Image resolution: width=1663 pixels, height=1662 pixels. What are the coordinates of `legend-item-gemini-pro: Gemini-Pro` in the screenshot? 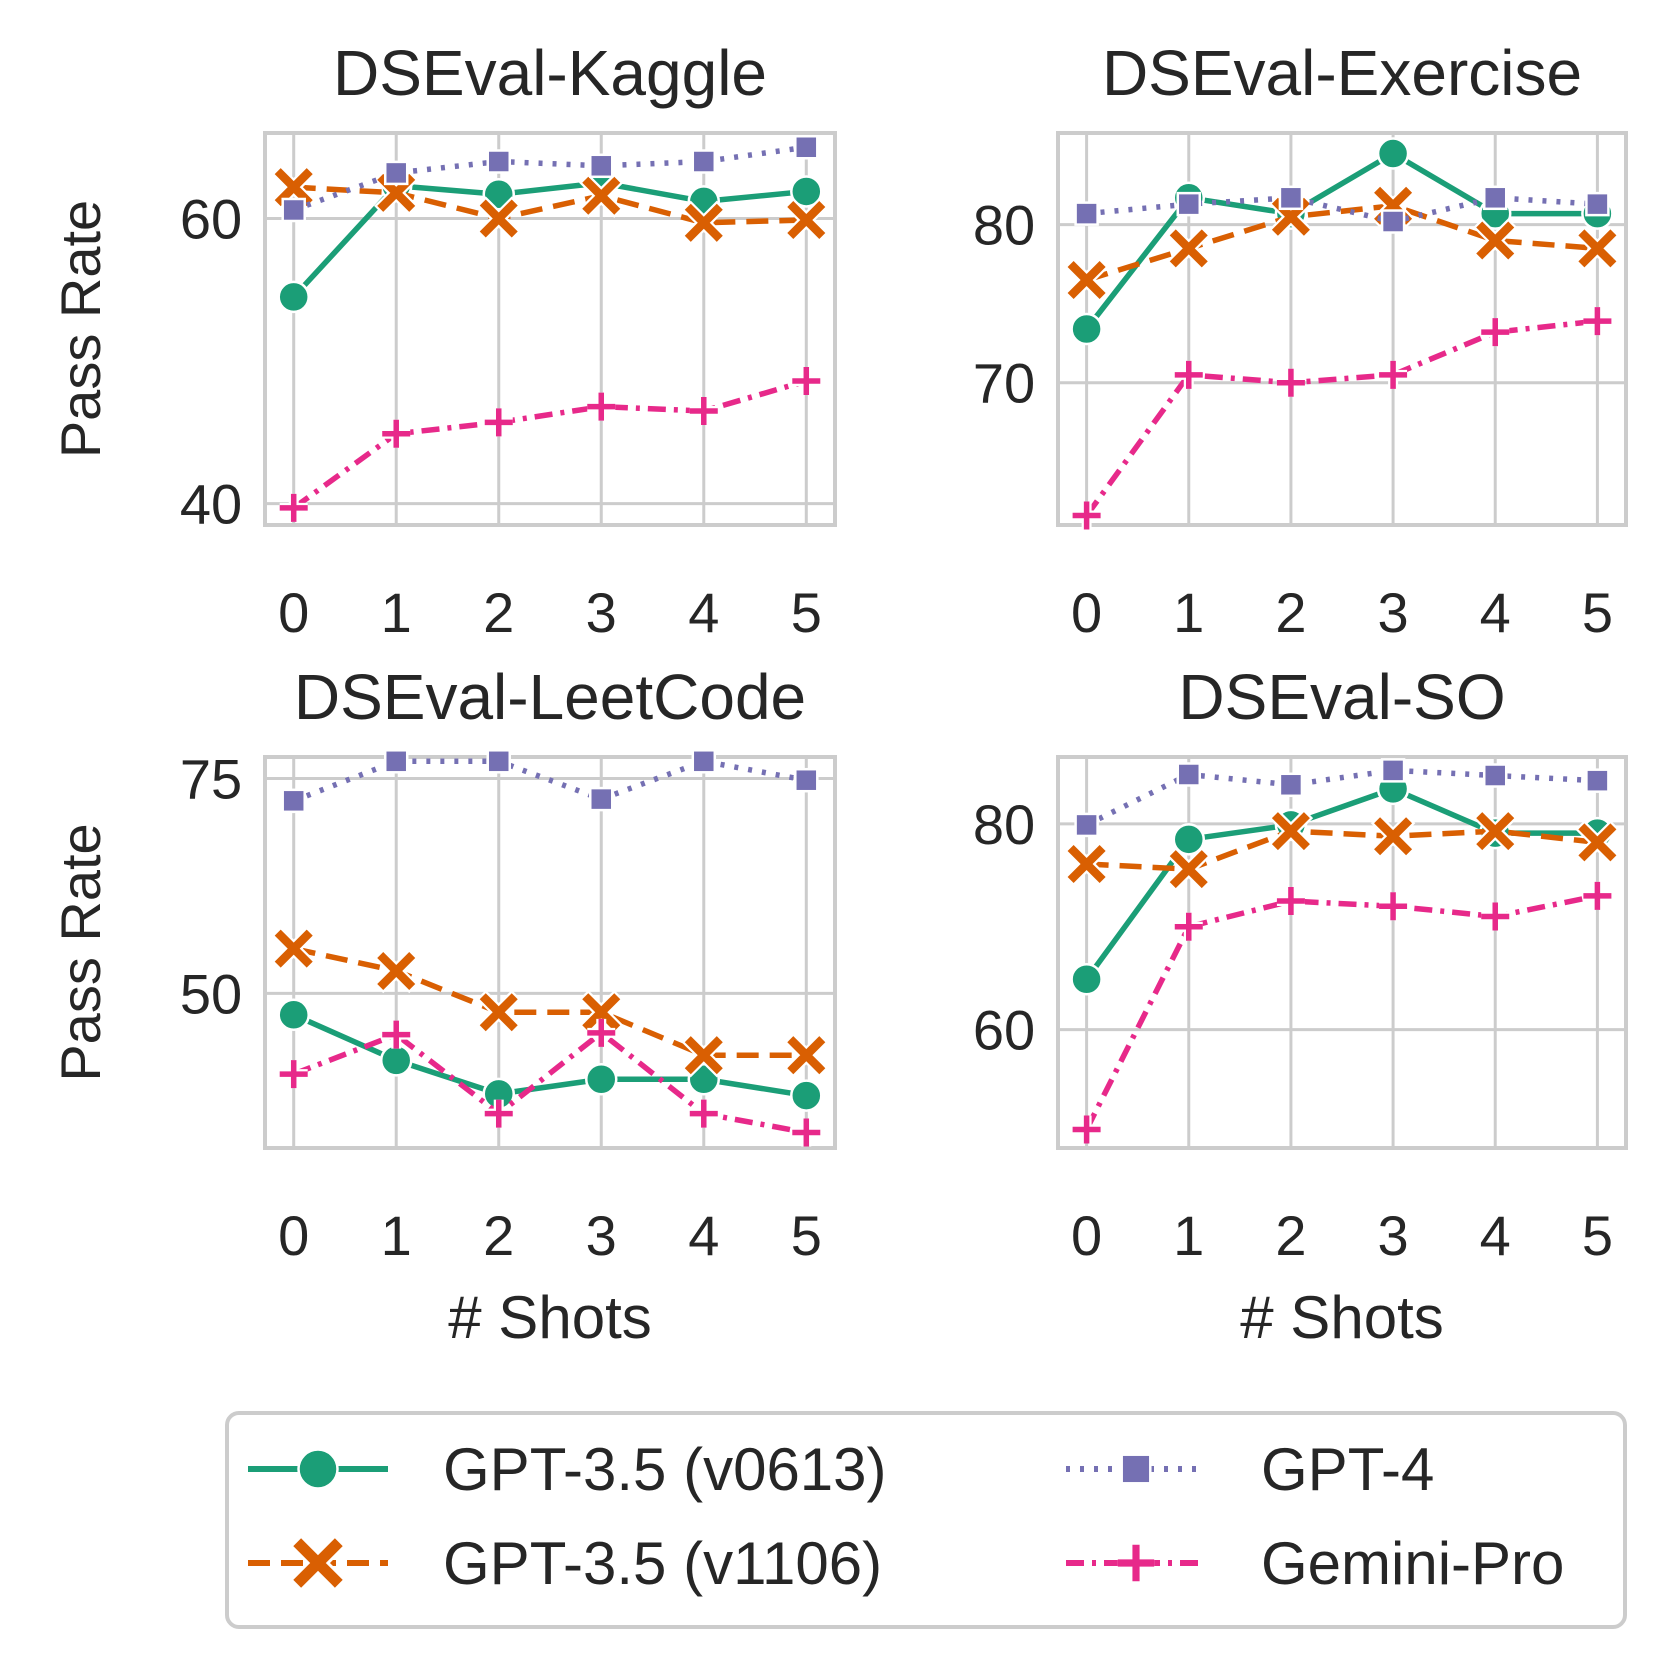 It's located at (1315, 1563).